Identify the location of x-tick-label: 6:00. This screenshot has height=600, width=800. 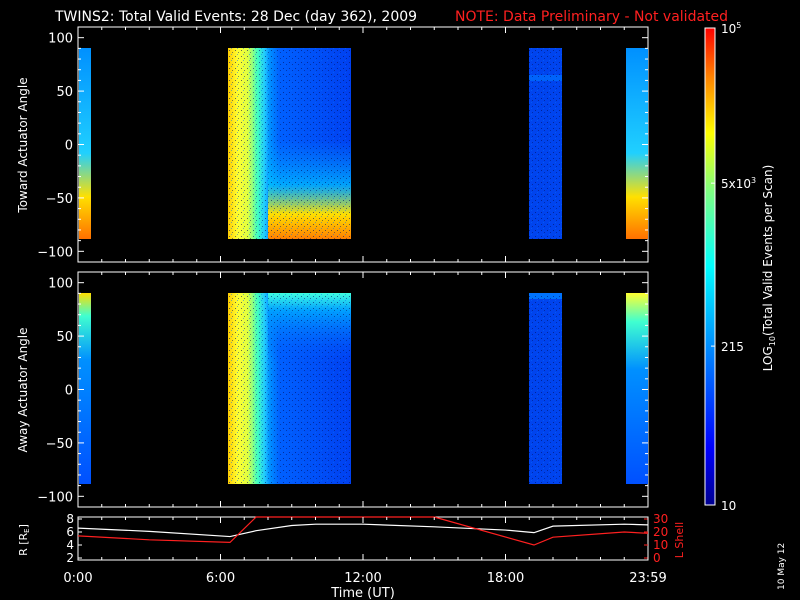
(220, 578).